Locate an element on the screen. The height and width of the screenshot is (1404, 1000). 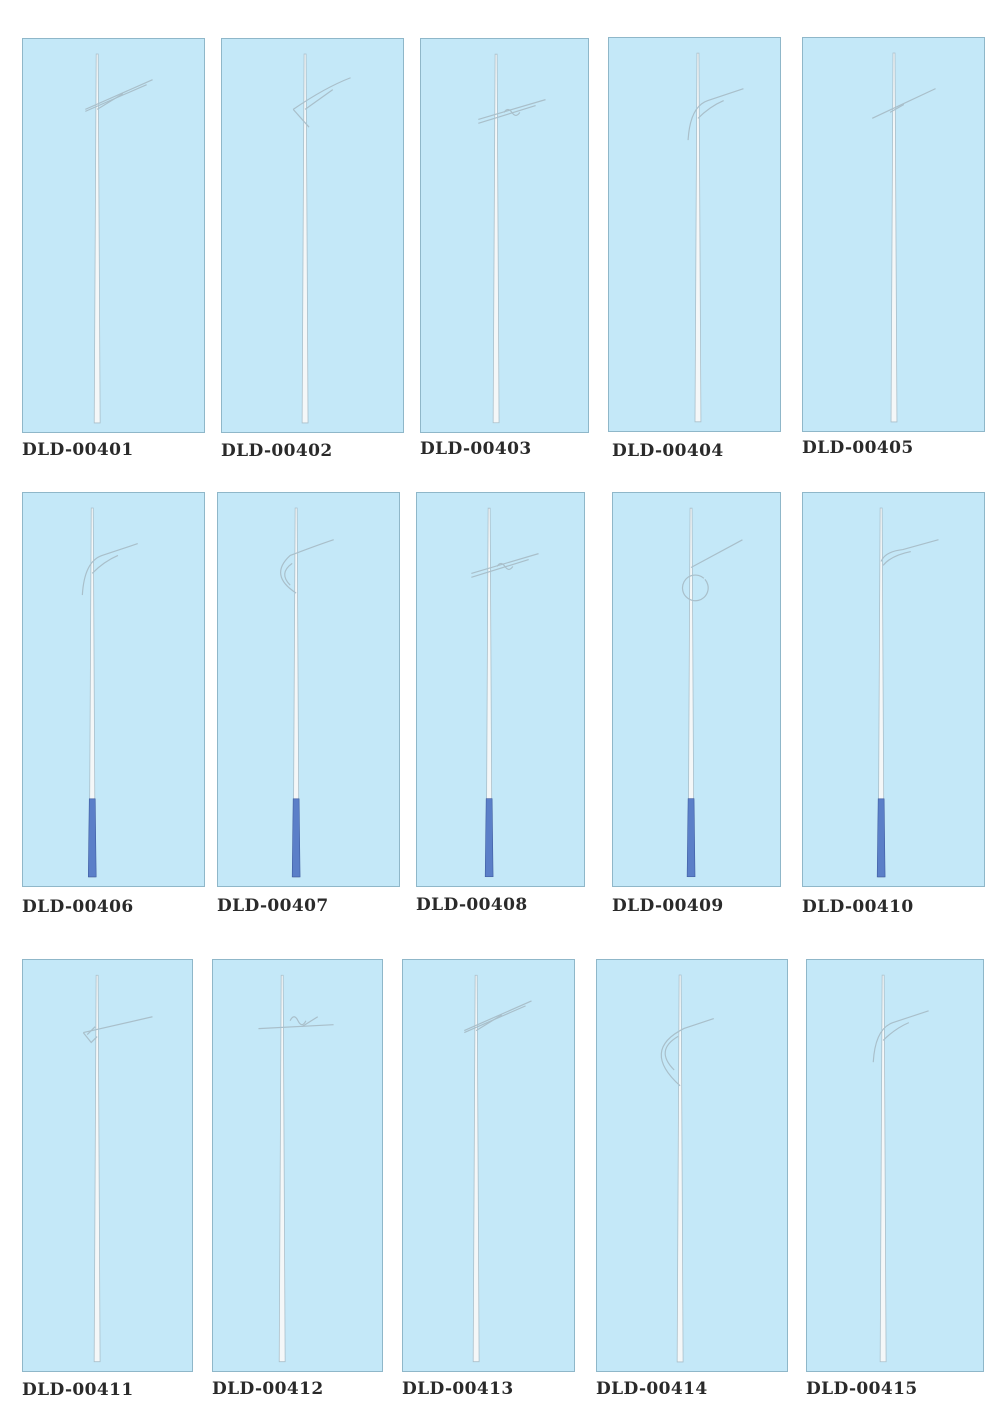
product-code: DLD-00402 is located at coordinates (277, 451).